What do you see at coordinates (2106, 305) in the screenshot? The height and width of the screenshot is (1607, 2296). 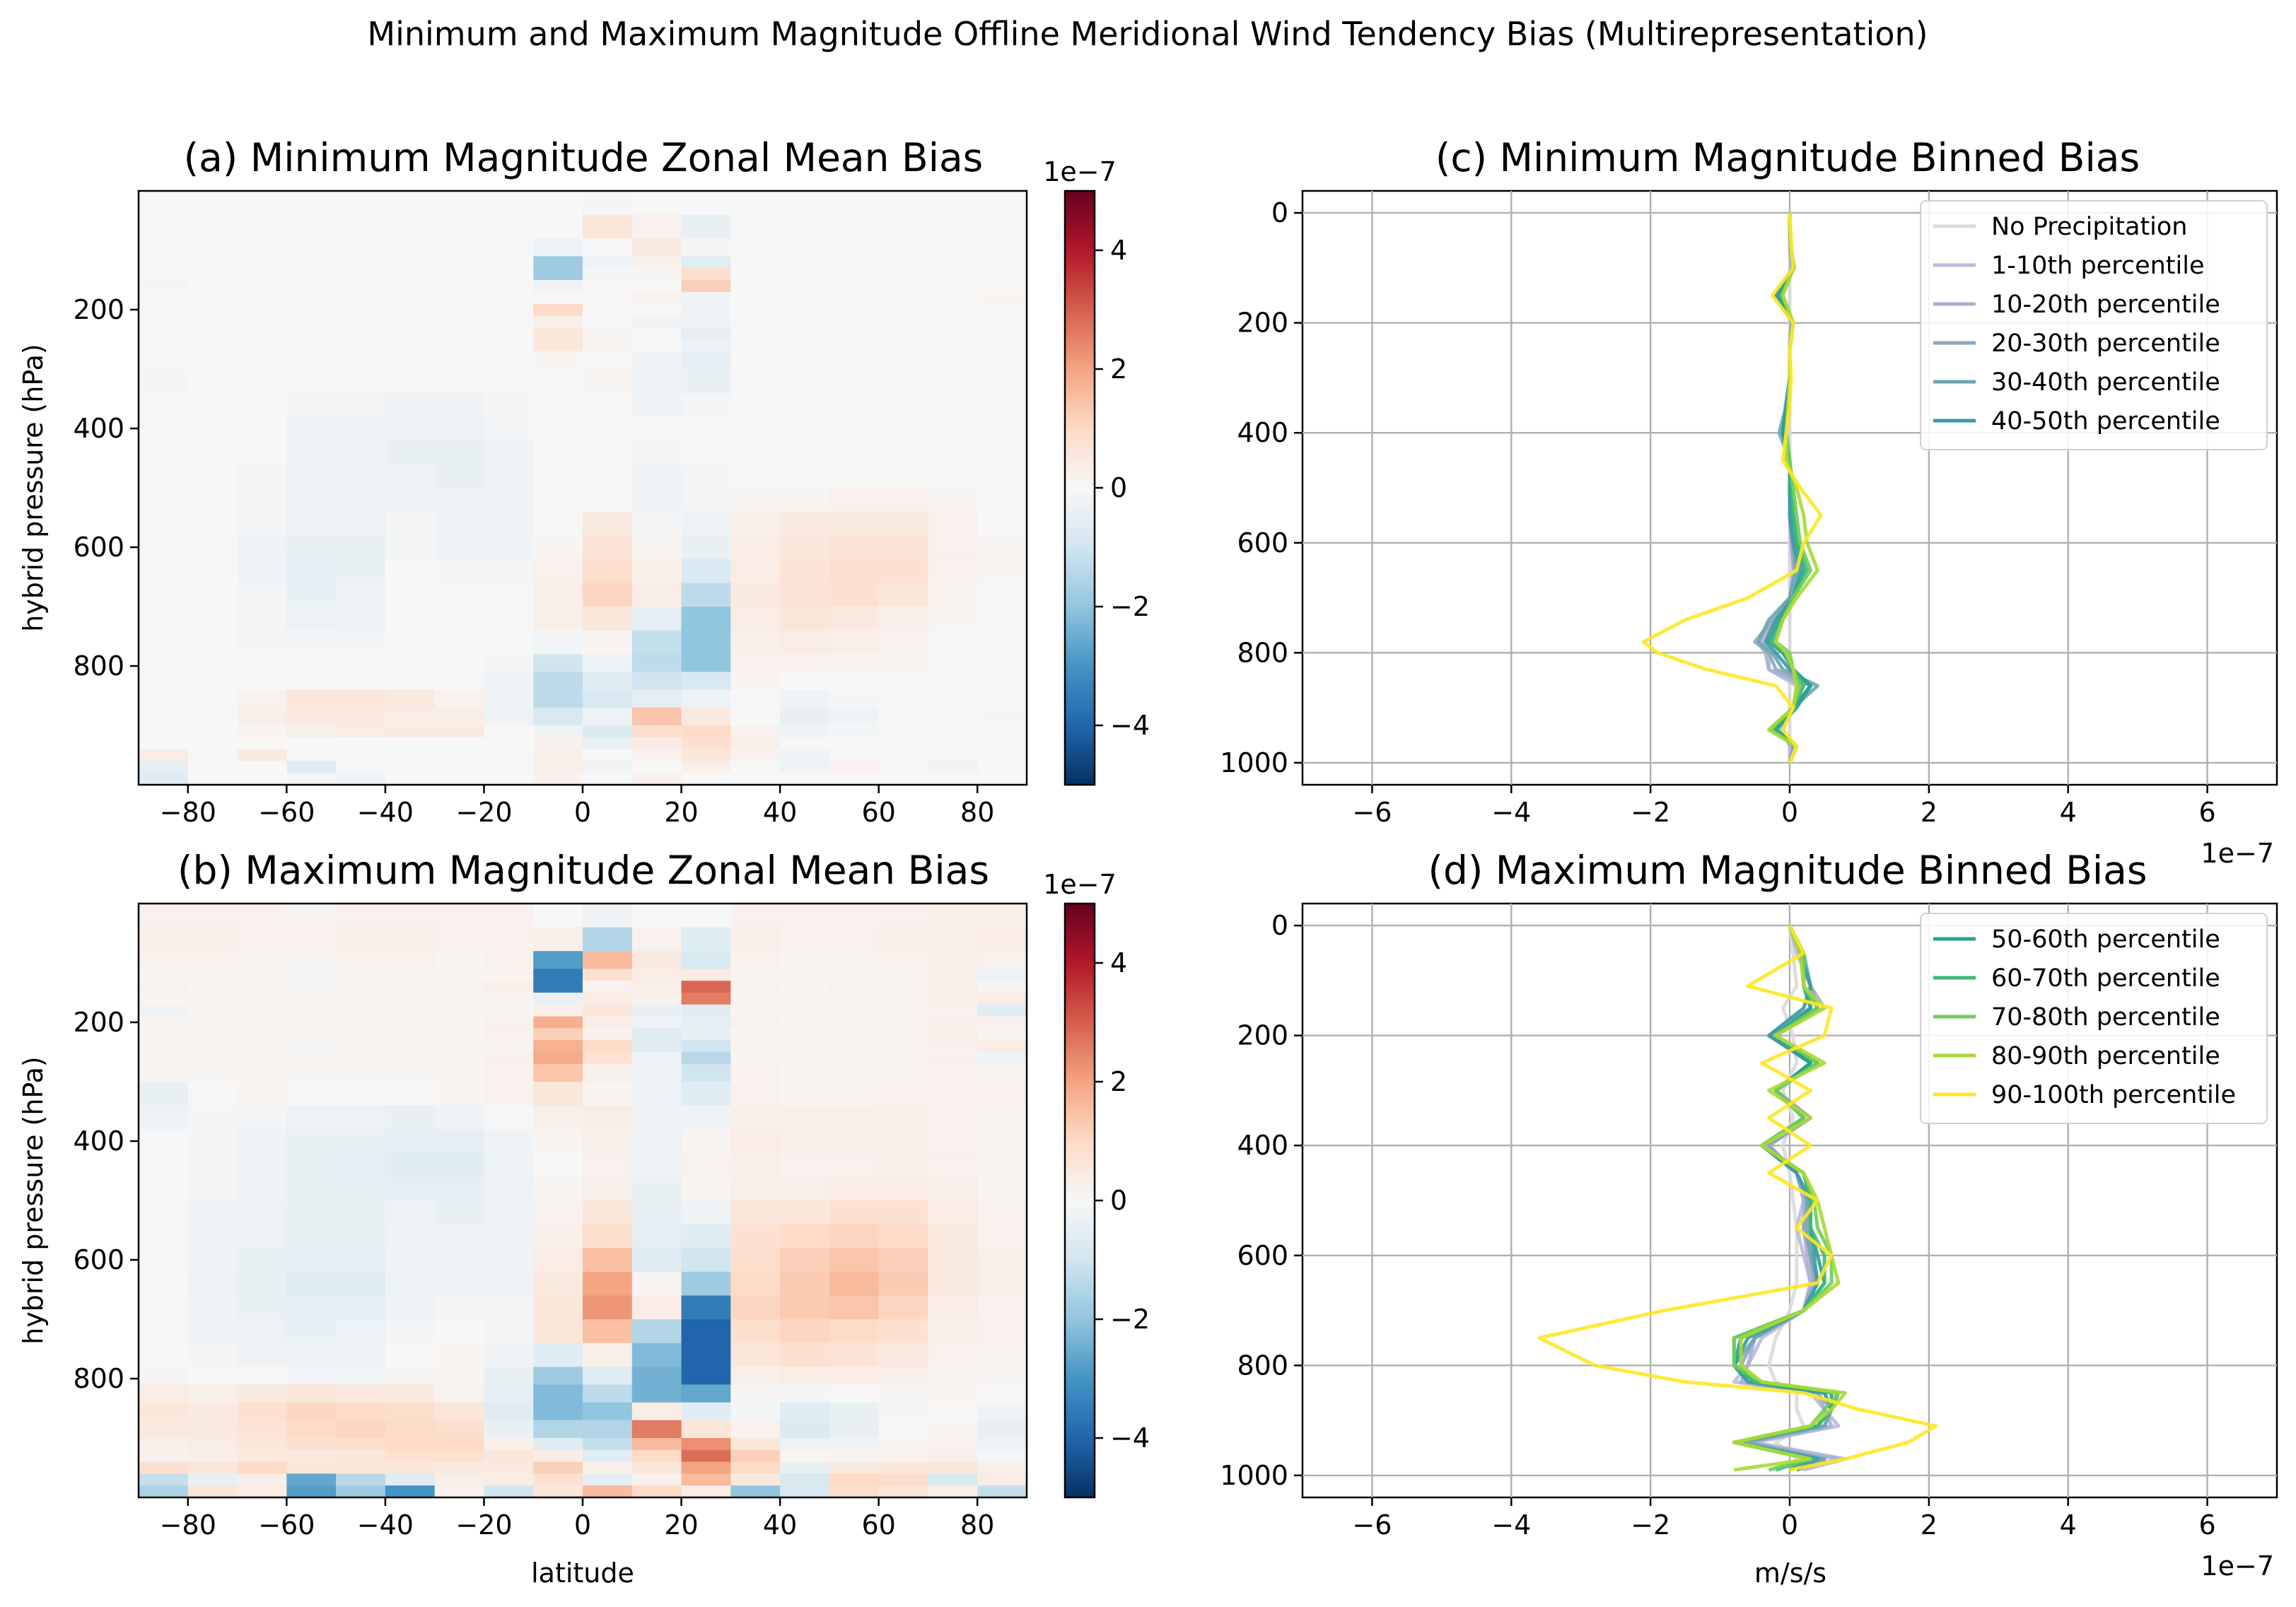 I see `panel-c-legend-label: 10-20th percentile` at bounding box center [2106, 305].